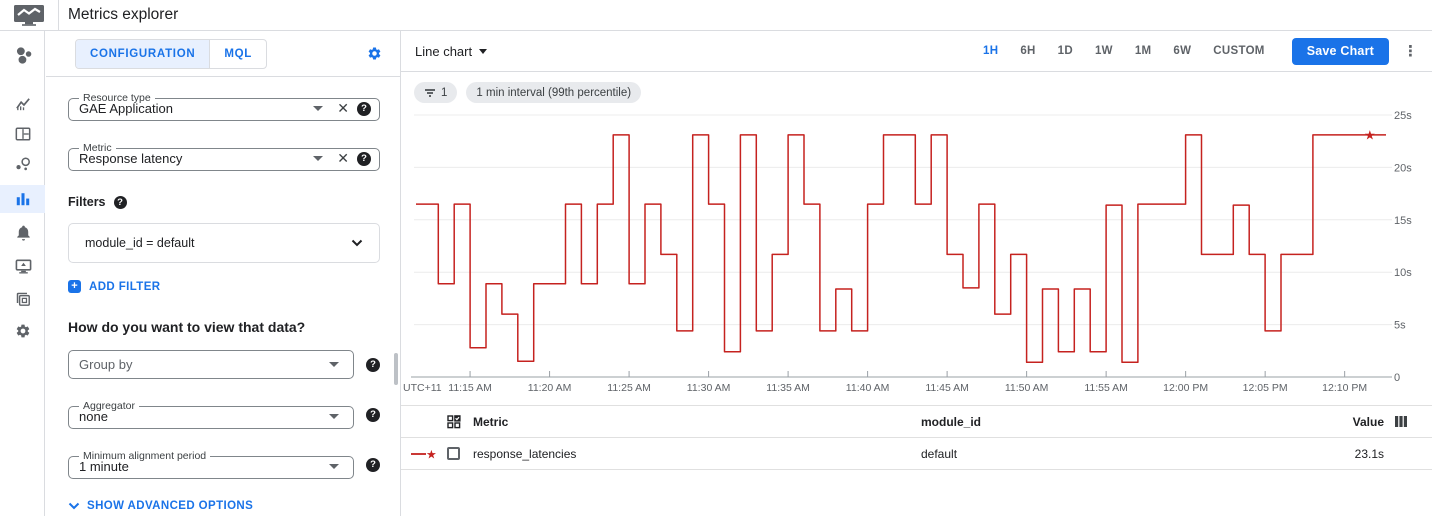 This screenshot has width=1432, height=516. What do you see at coordinates (1028, 51) in the screenshot?
I see `time-range-6h: 6H` at bounding box center [1028, 51].